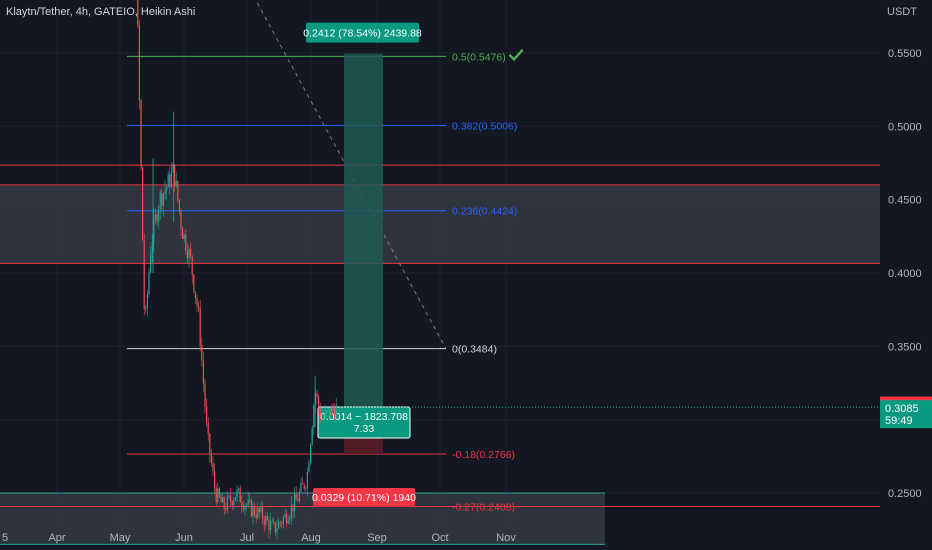 This screenshot has height=550, width=932. I want to click on countdown-label: 59:49, so click(899, 421).